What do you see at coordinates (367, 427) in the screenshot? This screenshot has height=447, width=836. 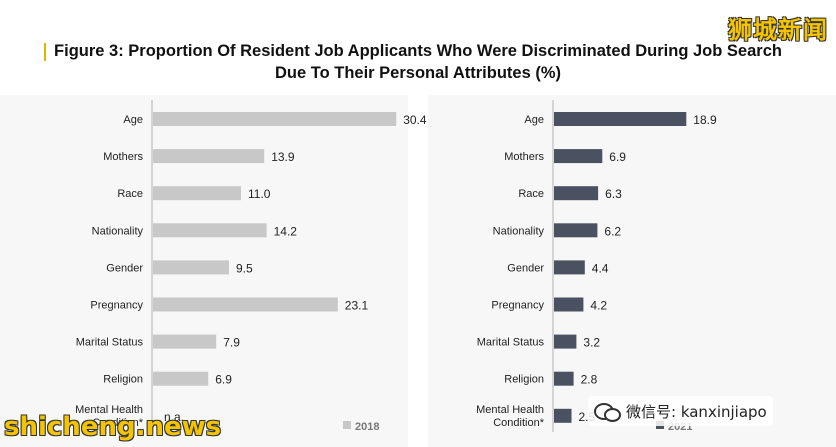 I see `legend-label-2018: 2018` at bounding box center [367, 427].